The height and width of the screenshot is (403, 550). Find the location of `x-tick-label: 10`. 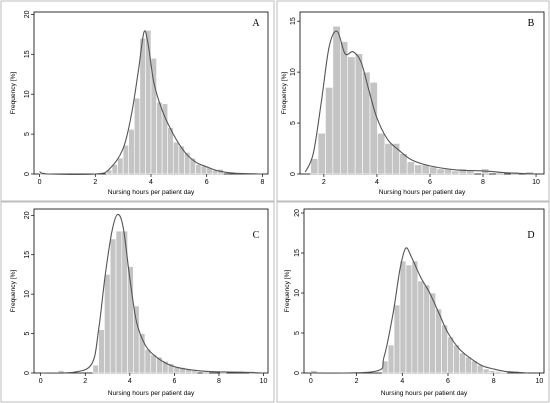

x-tick-label: 10 is located at coordinates (540, 381).